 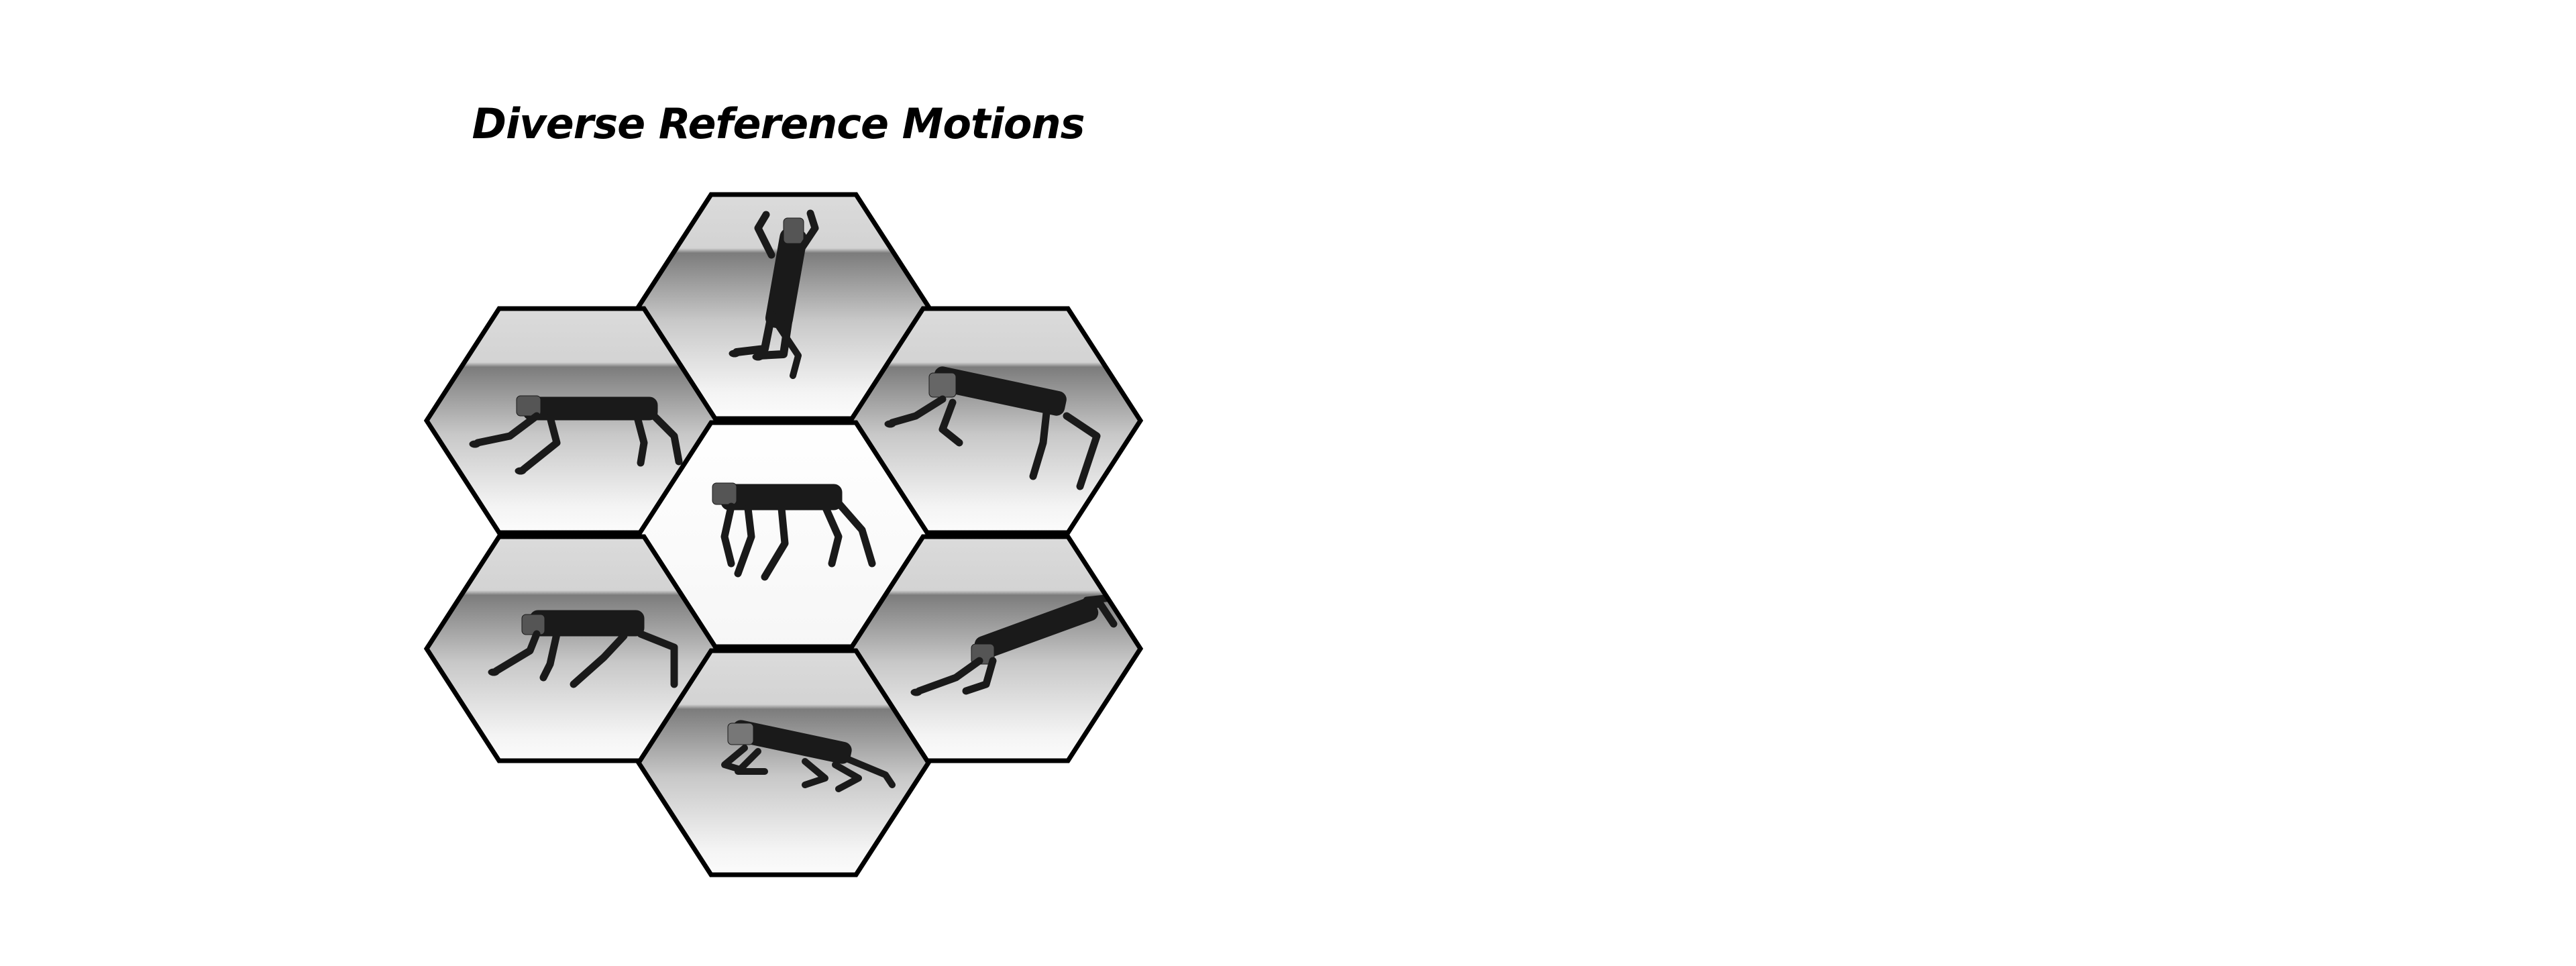 What do you see at coordinates (778, 123) in the screenshot?
I see `figure-title: Diverse Reference Motions` at bounding box center [778, 123].